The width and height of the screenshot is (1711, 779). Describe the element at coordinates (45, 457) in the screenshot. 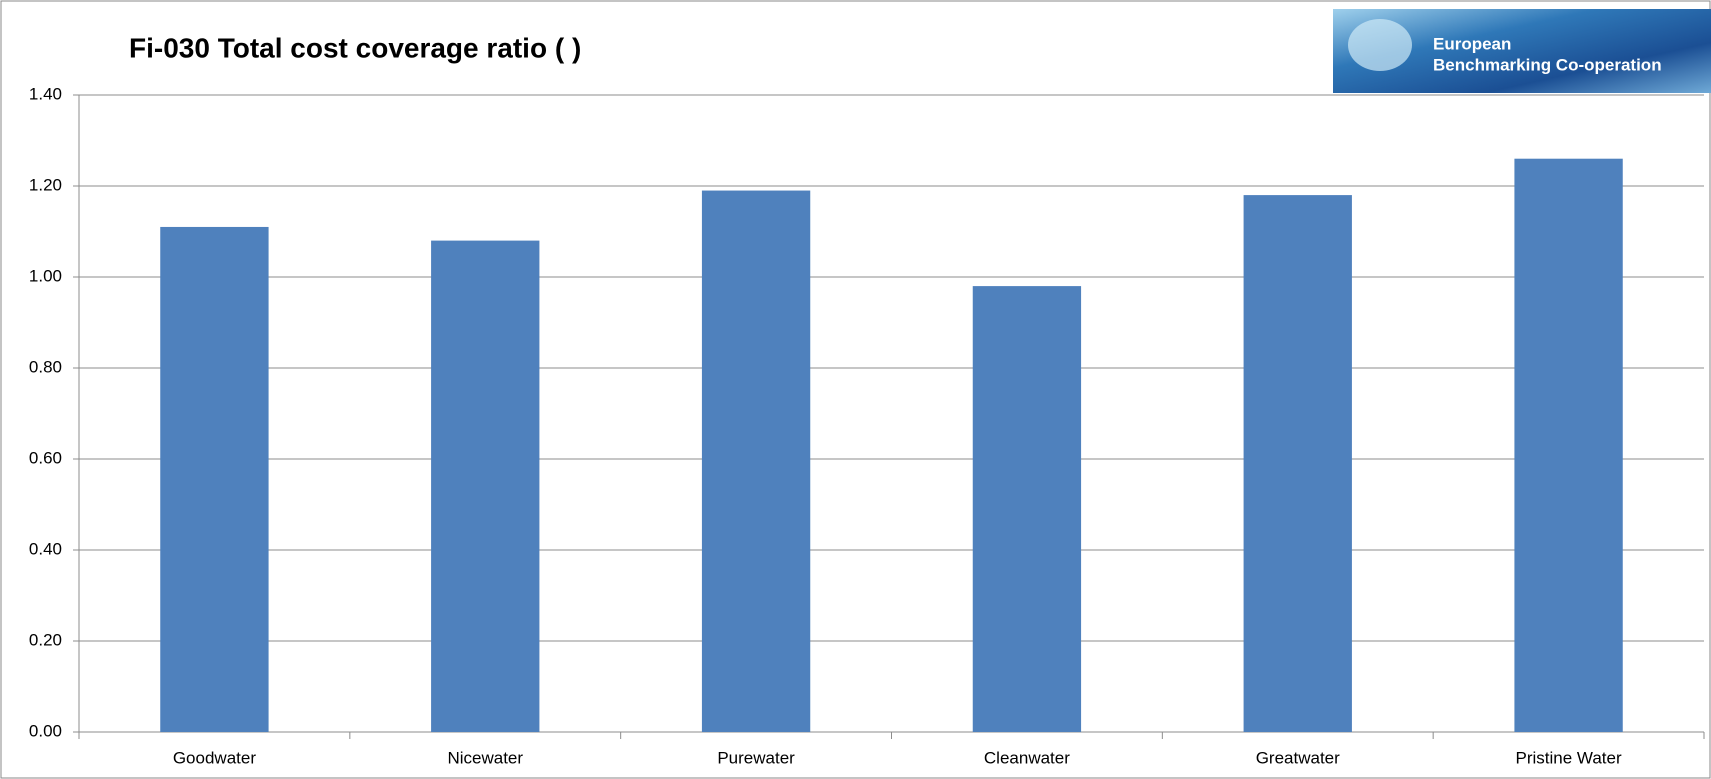

I see `y-tick-label: 0.60` at that location.